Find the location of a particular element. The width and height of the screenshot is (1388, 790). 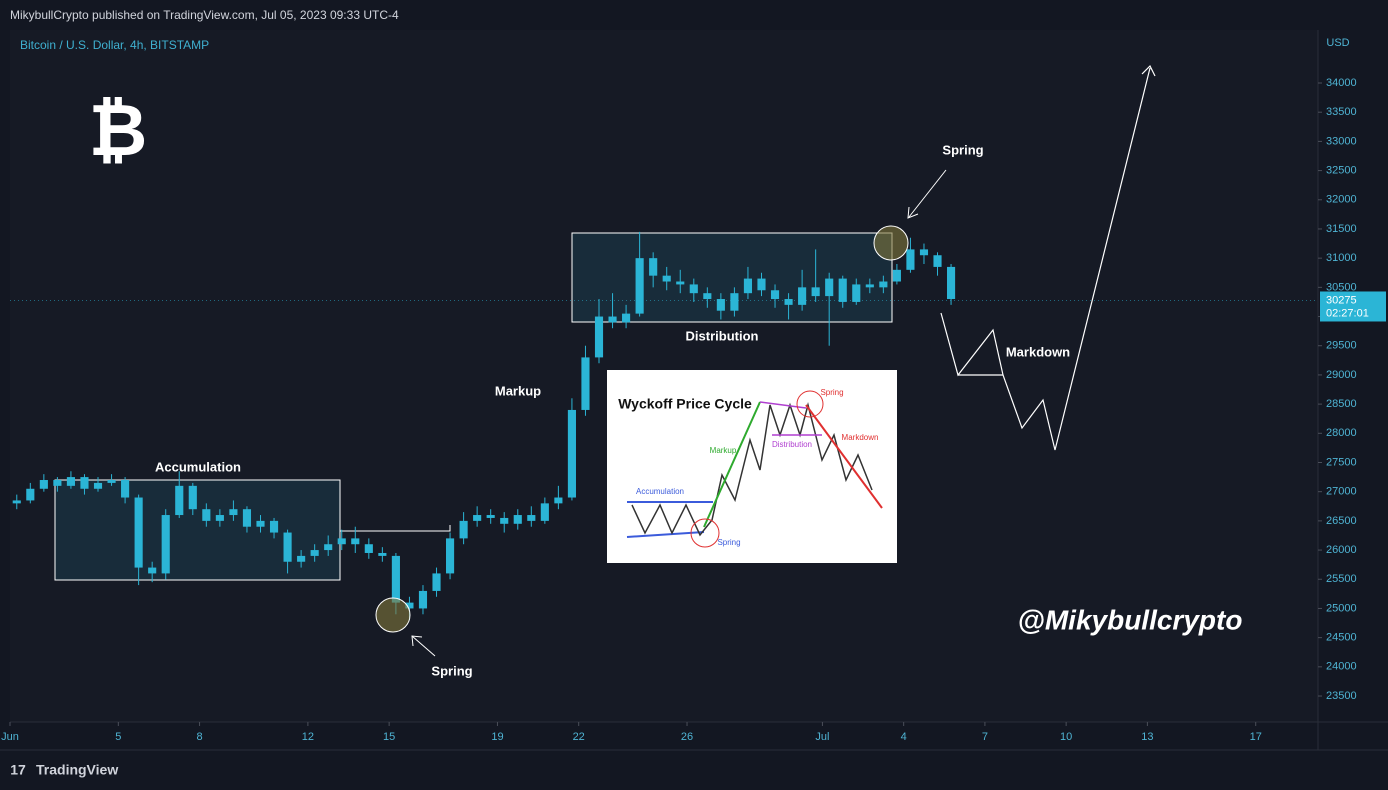

y-tick-label: 33000 is located at coordinates (1341, 141).